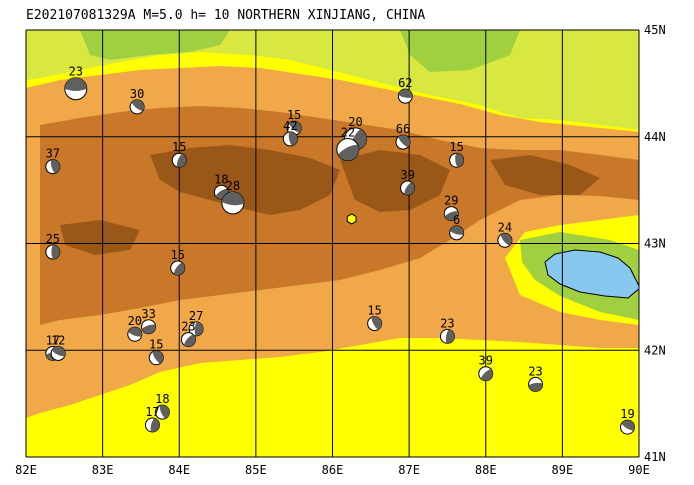  What do you see at coordinates (655, 244) in the screenshot?
I see `latitude-label: 43N` at bounding box center [655, 244].